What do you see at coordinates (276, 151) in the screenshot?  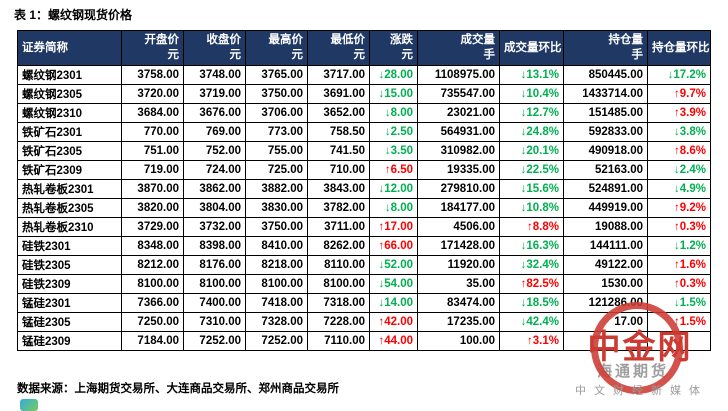 I see `cell-high: 755.00` at bounding box center [276, 151].